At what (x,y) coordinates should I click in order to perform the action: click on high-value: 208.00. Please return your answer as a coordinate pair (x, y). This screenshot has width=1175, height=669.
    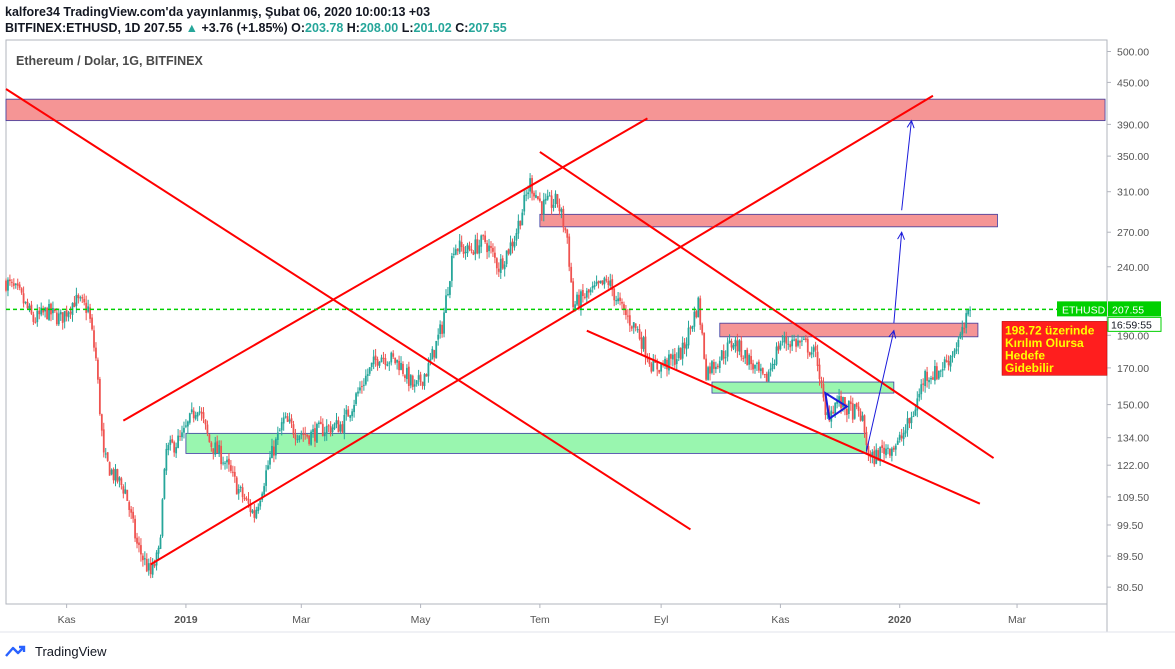
    Looking at the image, I should click on (379, 28).